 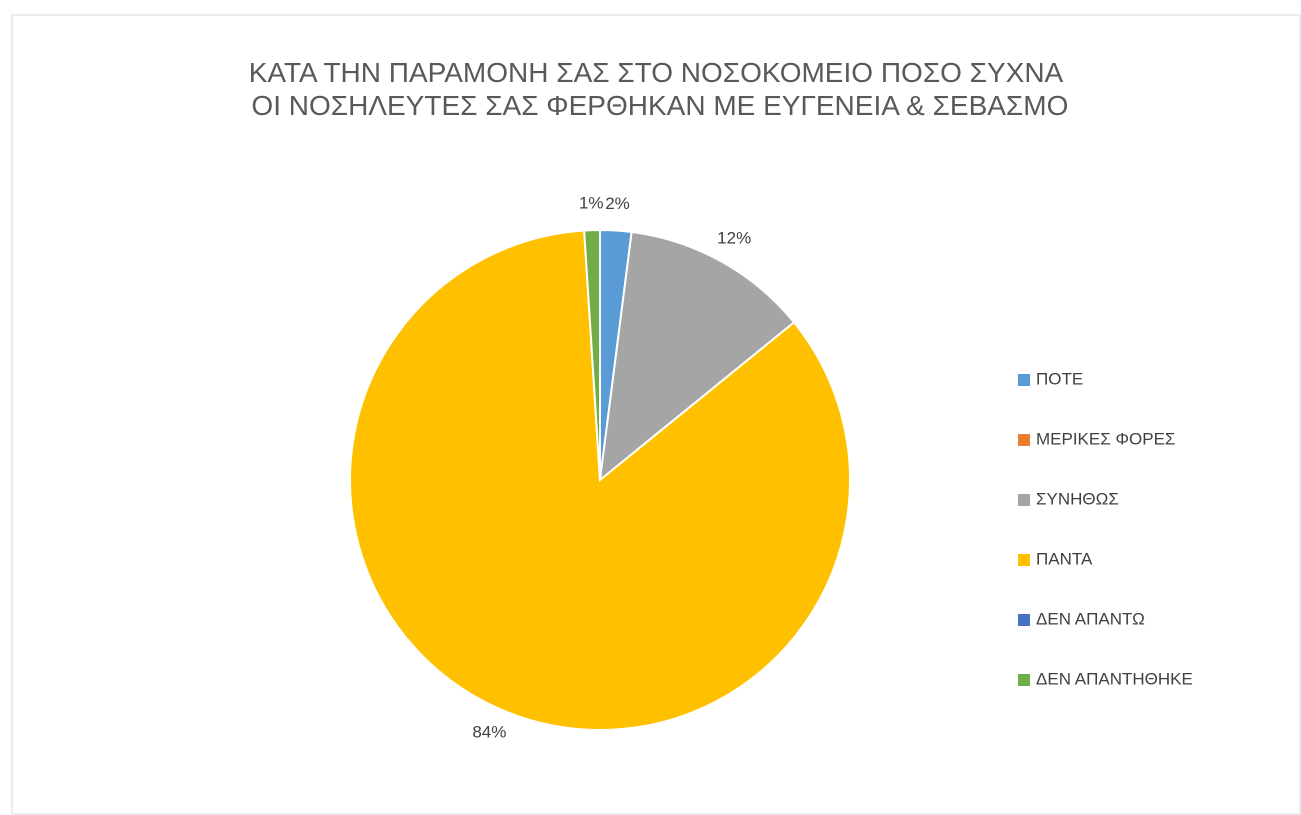 What do you see at coordinates (1059, 378) in the screenshot?
I see `legend-label: ΠΟΤΕ` at bounding box center [1059, 378].